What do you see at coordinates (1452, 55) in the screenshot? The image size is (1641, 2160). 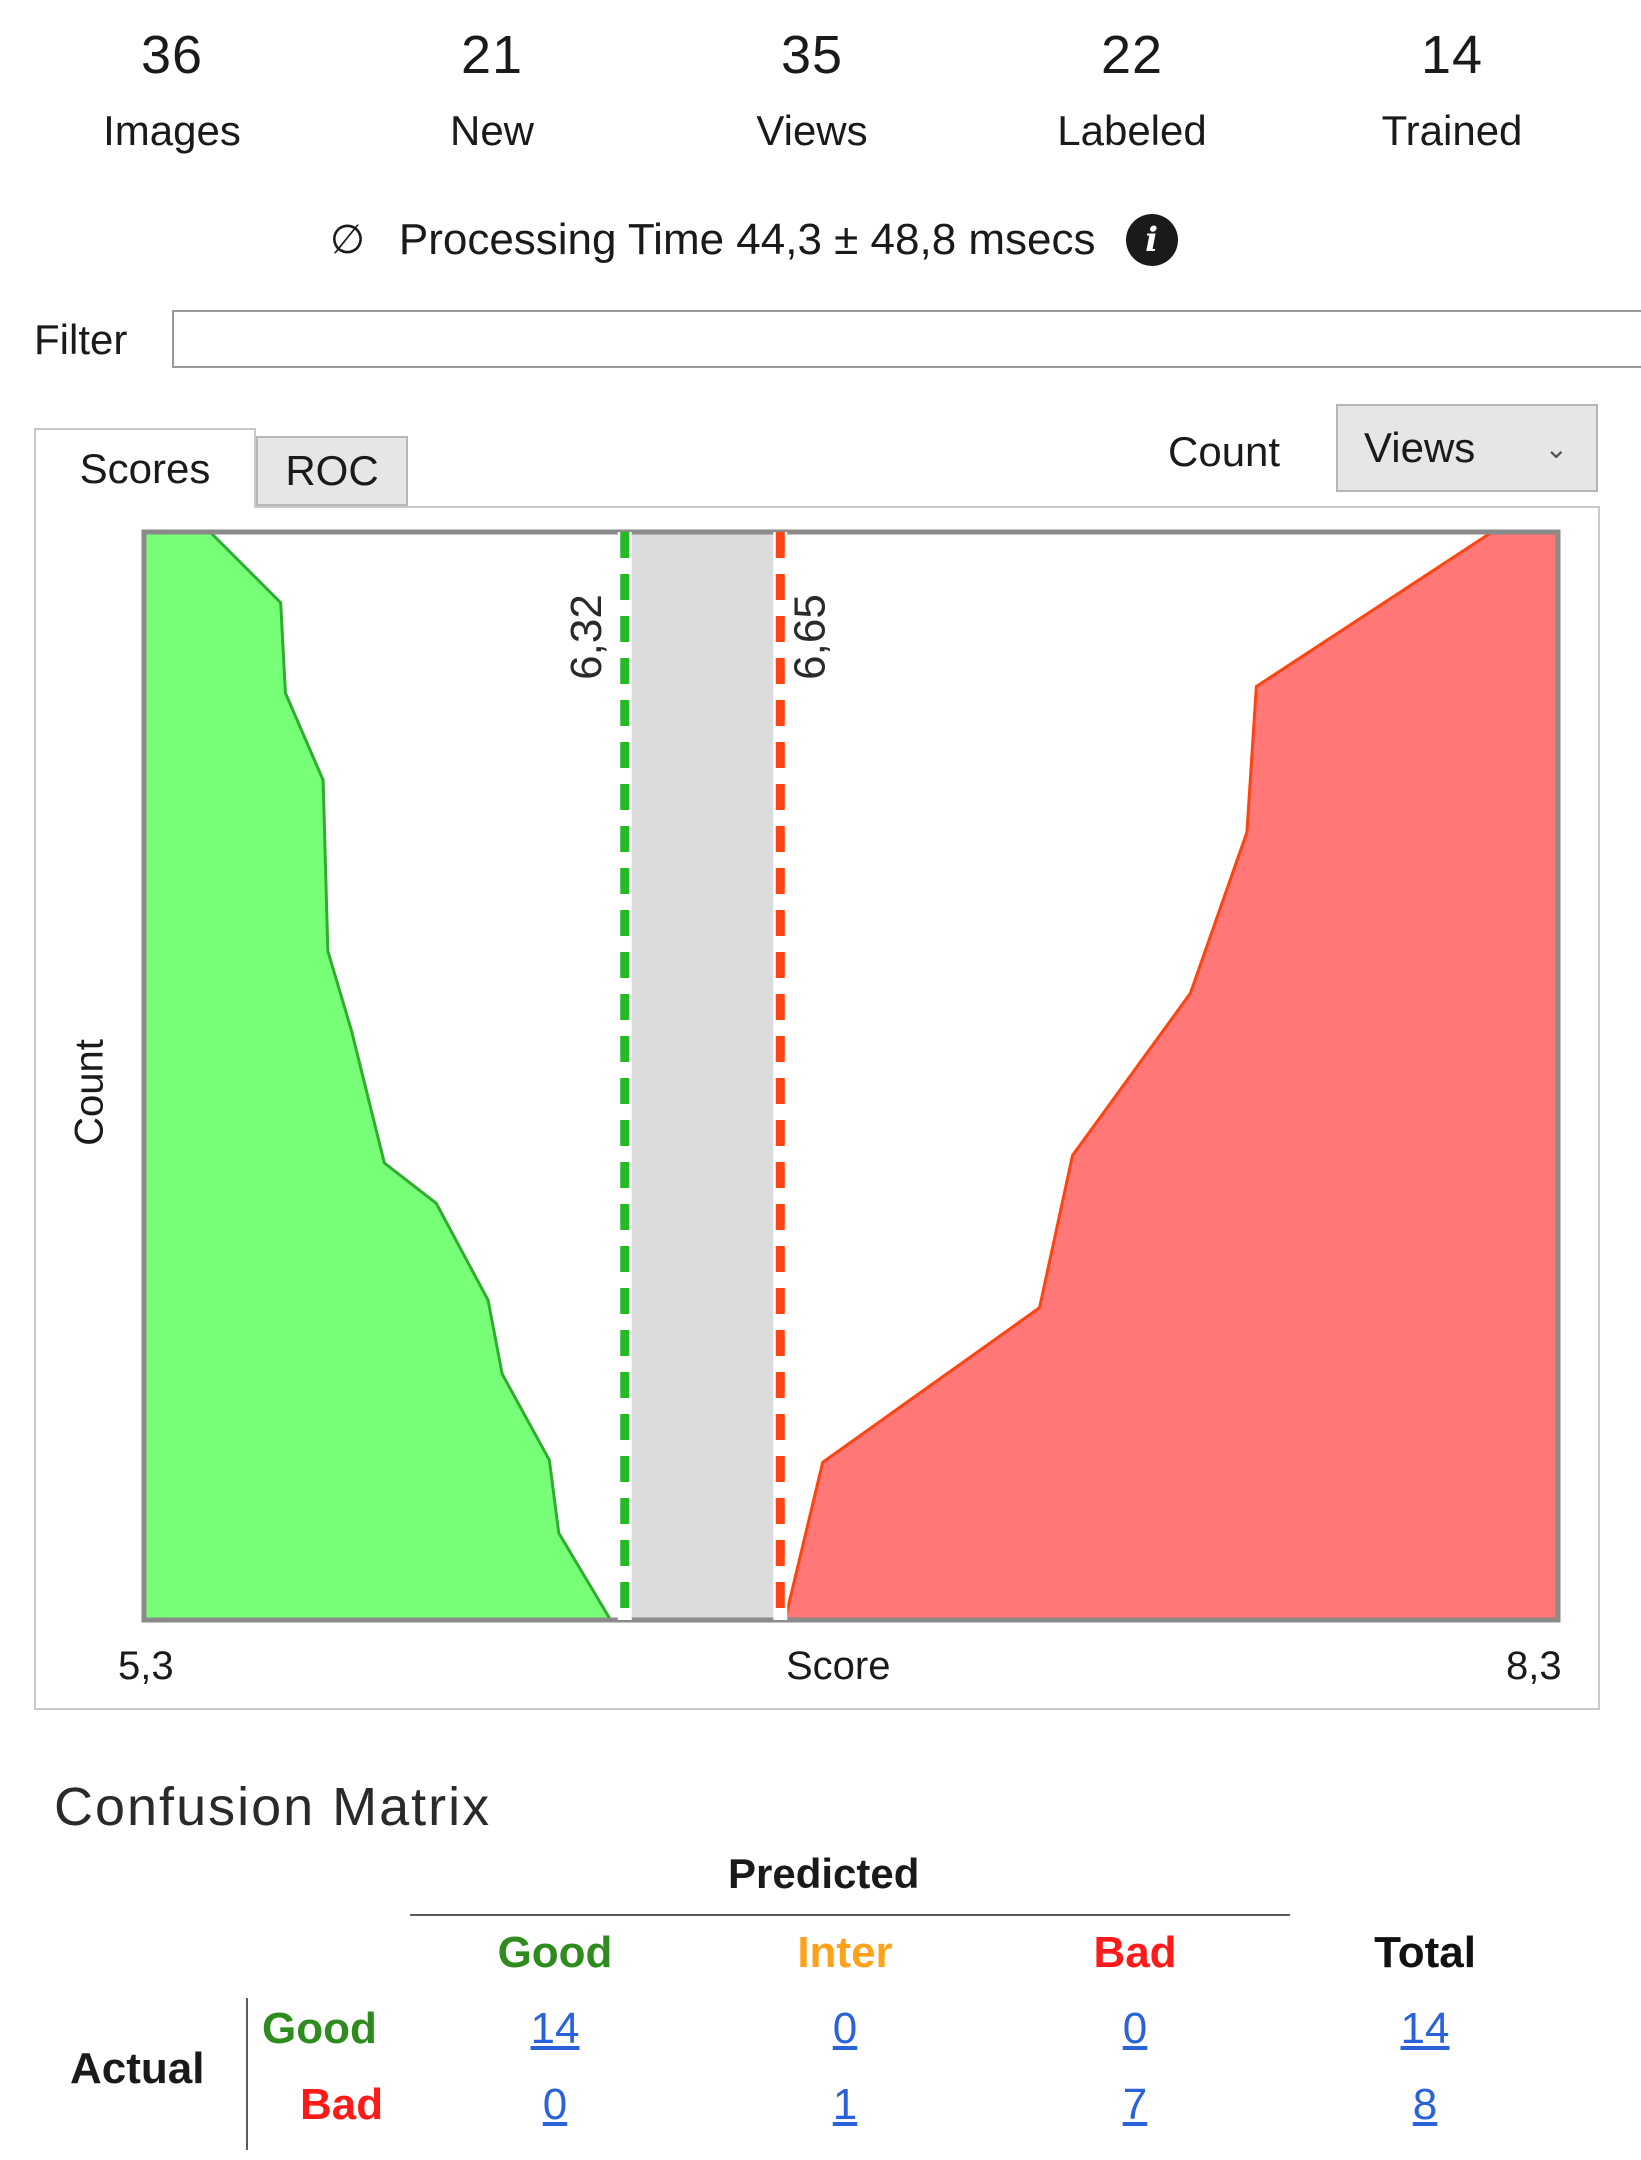 I see `stat-value: 14` at bounding box center [1452, 55].